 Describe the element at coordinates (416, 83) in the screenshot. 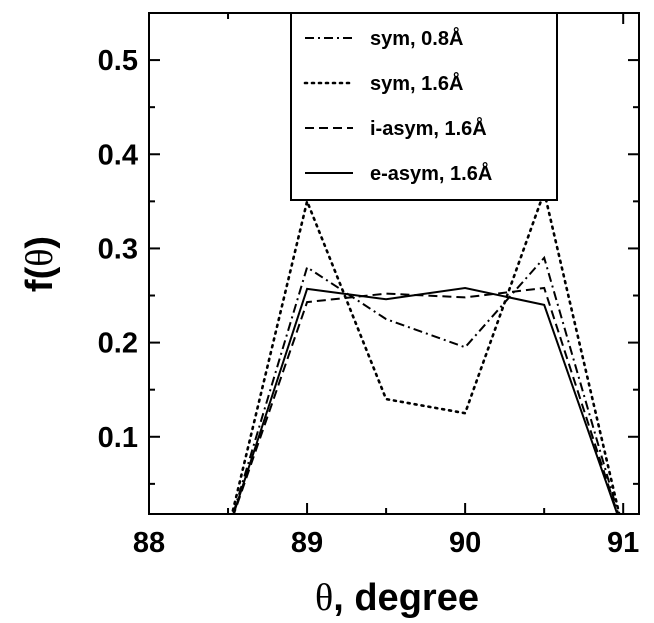

I see `legend-label-1: sym, 1.6Å` at that location.